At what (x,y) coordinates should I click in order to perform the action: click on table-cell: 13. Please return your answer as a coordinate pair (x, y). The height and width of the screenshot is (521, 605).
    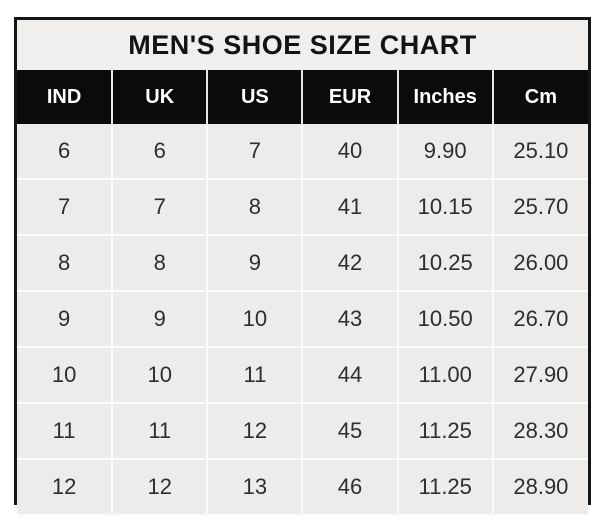
    Looking at the image, I should click on (254, 487).